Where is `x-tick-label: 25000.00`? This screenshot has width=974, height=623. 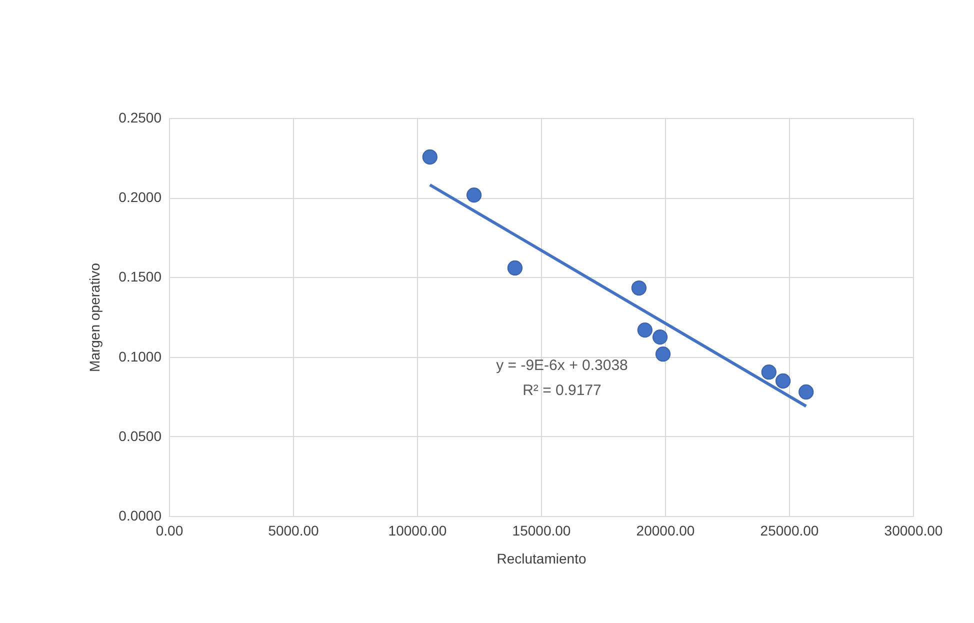
x-tick-label: 25000.00 is located at coordinates (789, 530).